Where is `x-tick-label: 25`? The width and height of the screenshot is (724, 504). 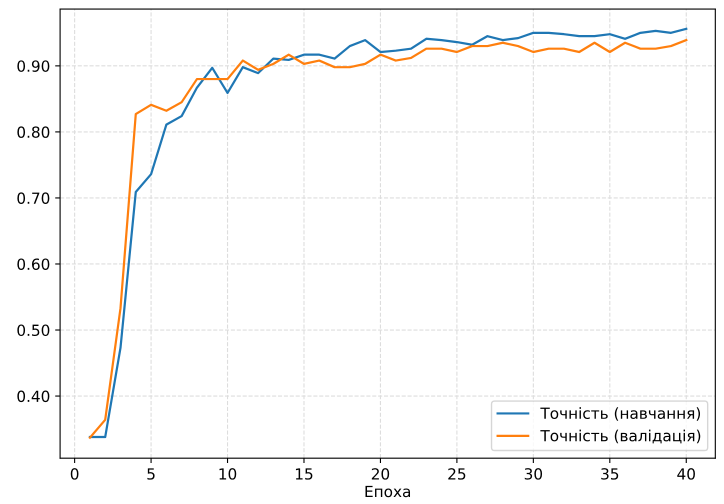 x-tick-label: 25 is located at coordinates (457, 474).